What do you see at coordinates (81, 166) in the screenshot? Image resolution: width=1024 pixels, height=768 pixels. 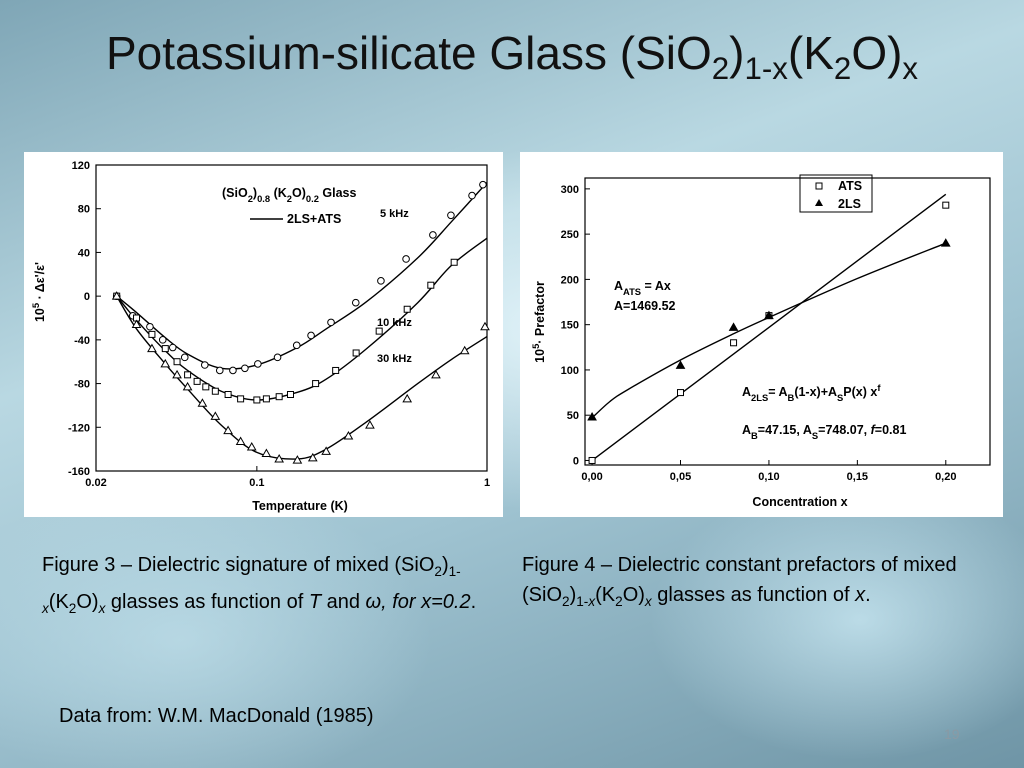 I see `y-tick-label: 120` at bounding box center [81, 166].